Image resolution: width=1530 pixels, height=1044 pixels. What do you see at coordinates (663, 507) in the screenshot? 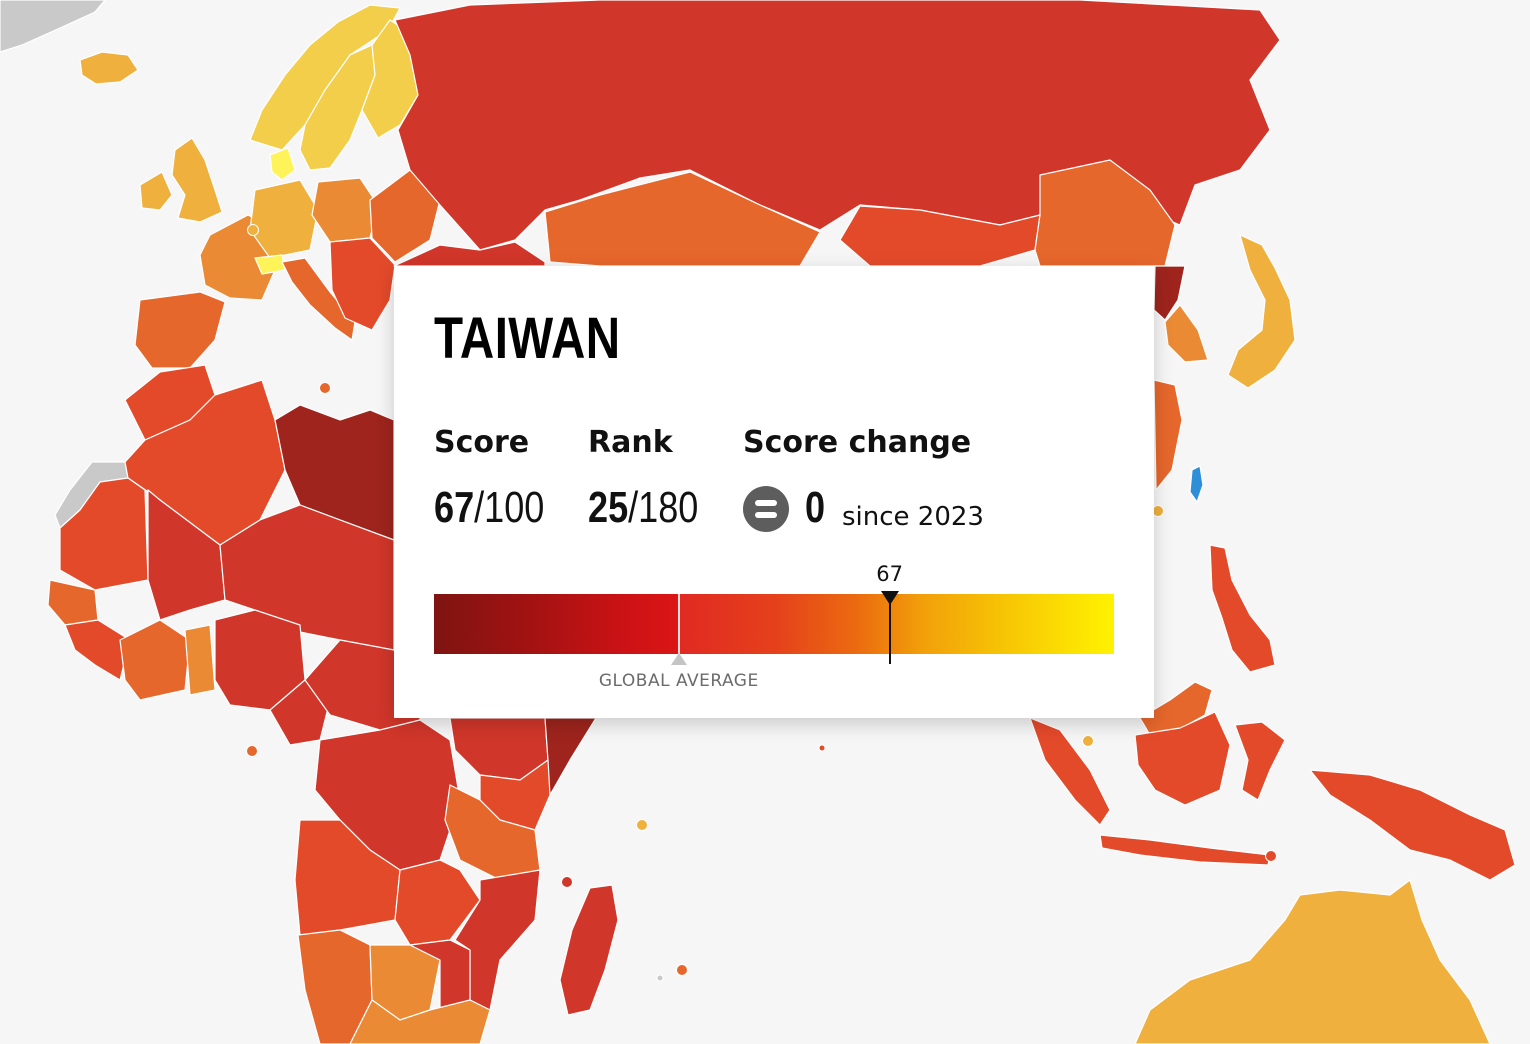
I see `rank-max: /180` at bounding box center [663, 507].